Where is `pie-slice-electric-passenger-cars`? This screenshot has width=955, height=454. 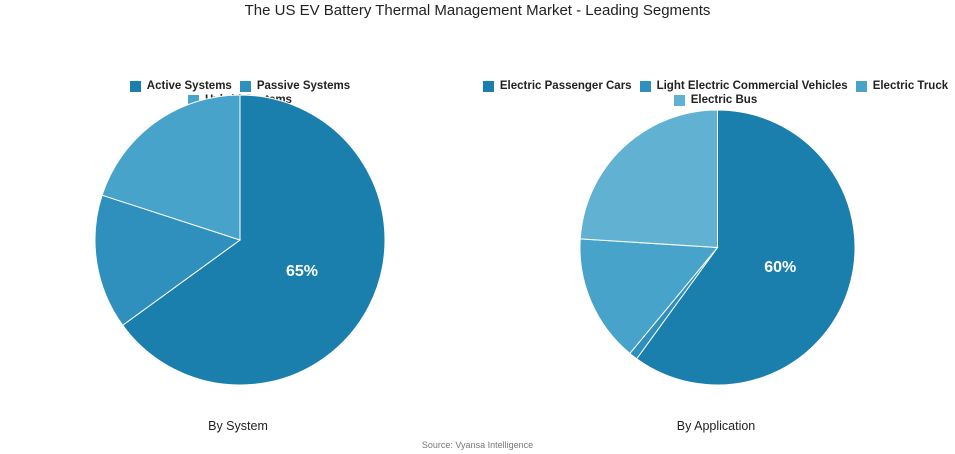 pie-slice-electric-passenger-cars is located at coordinates (745, 247).